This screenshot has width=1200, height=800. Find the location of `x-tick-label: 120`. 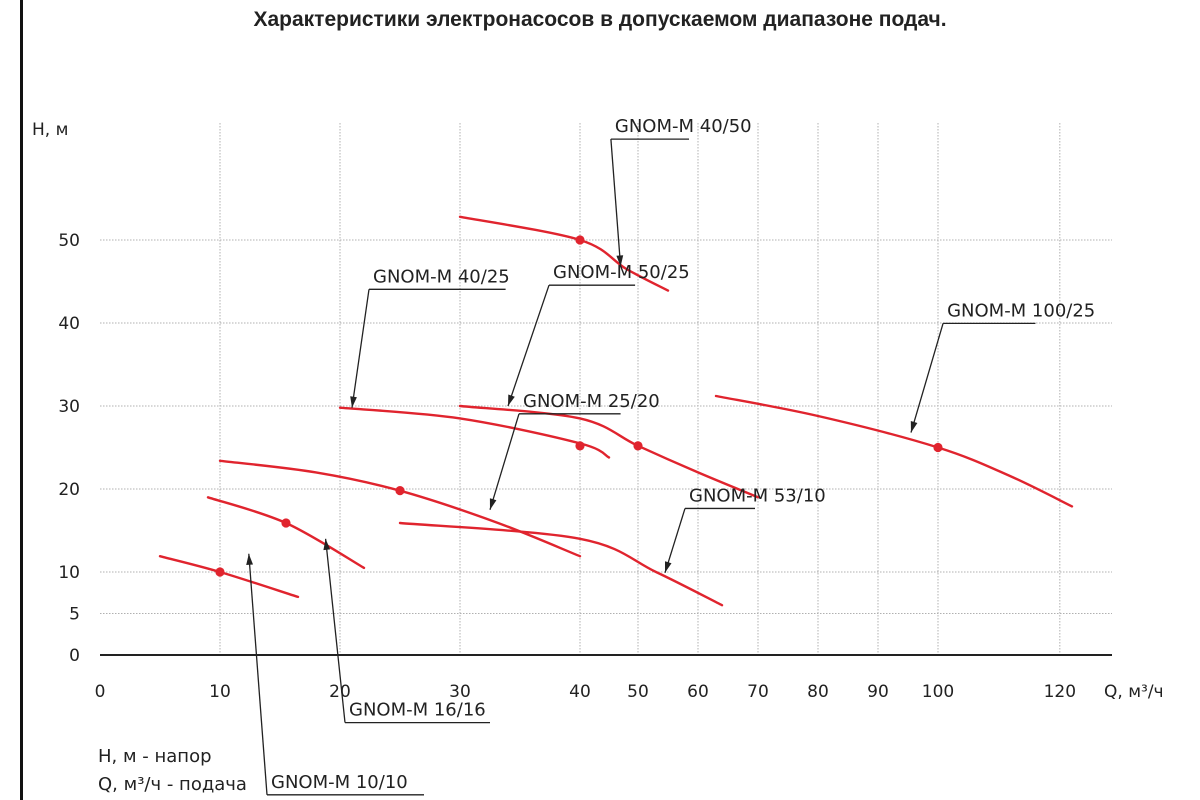

x-tick-label: 120 is located at coordinates (1060, 692).